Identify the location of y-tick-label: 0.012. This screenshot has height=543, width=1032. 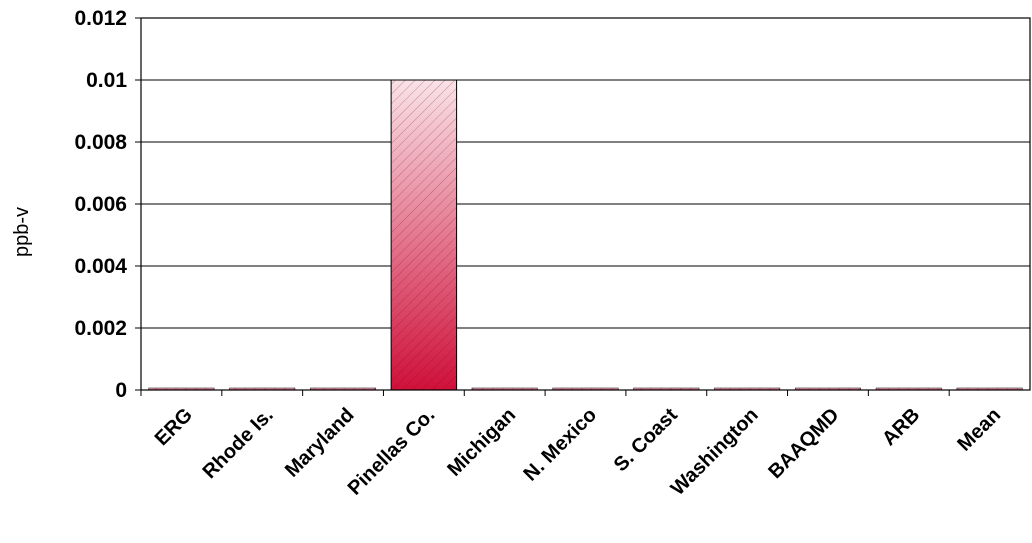
(100, 18).